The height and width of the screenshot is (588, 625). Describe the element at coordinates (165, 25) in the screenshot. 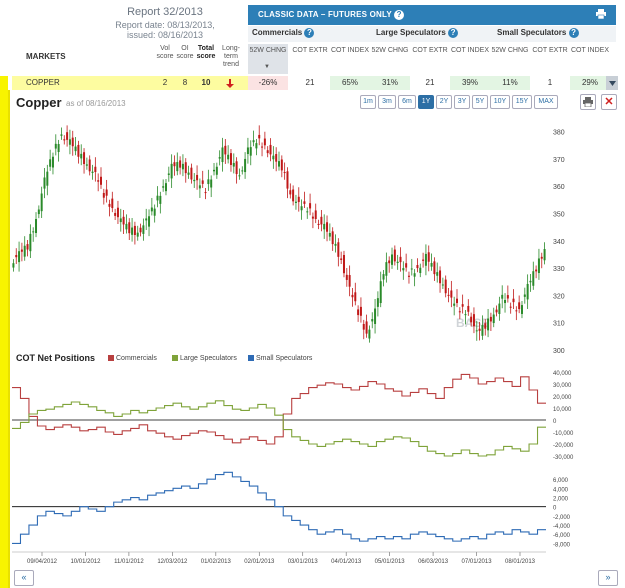

I see `report-date: Report date: 08/13/2013,` at that location.